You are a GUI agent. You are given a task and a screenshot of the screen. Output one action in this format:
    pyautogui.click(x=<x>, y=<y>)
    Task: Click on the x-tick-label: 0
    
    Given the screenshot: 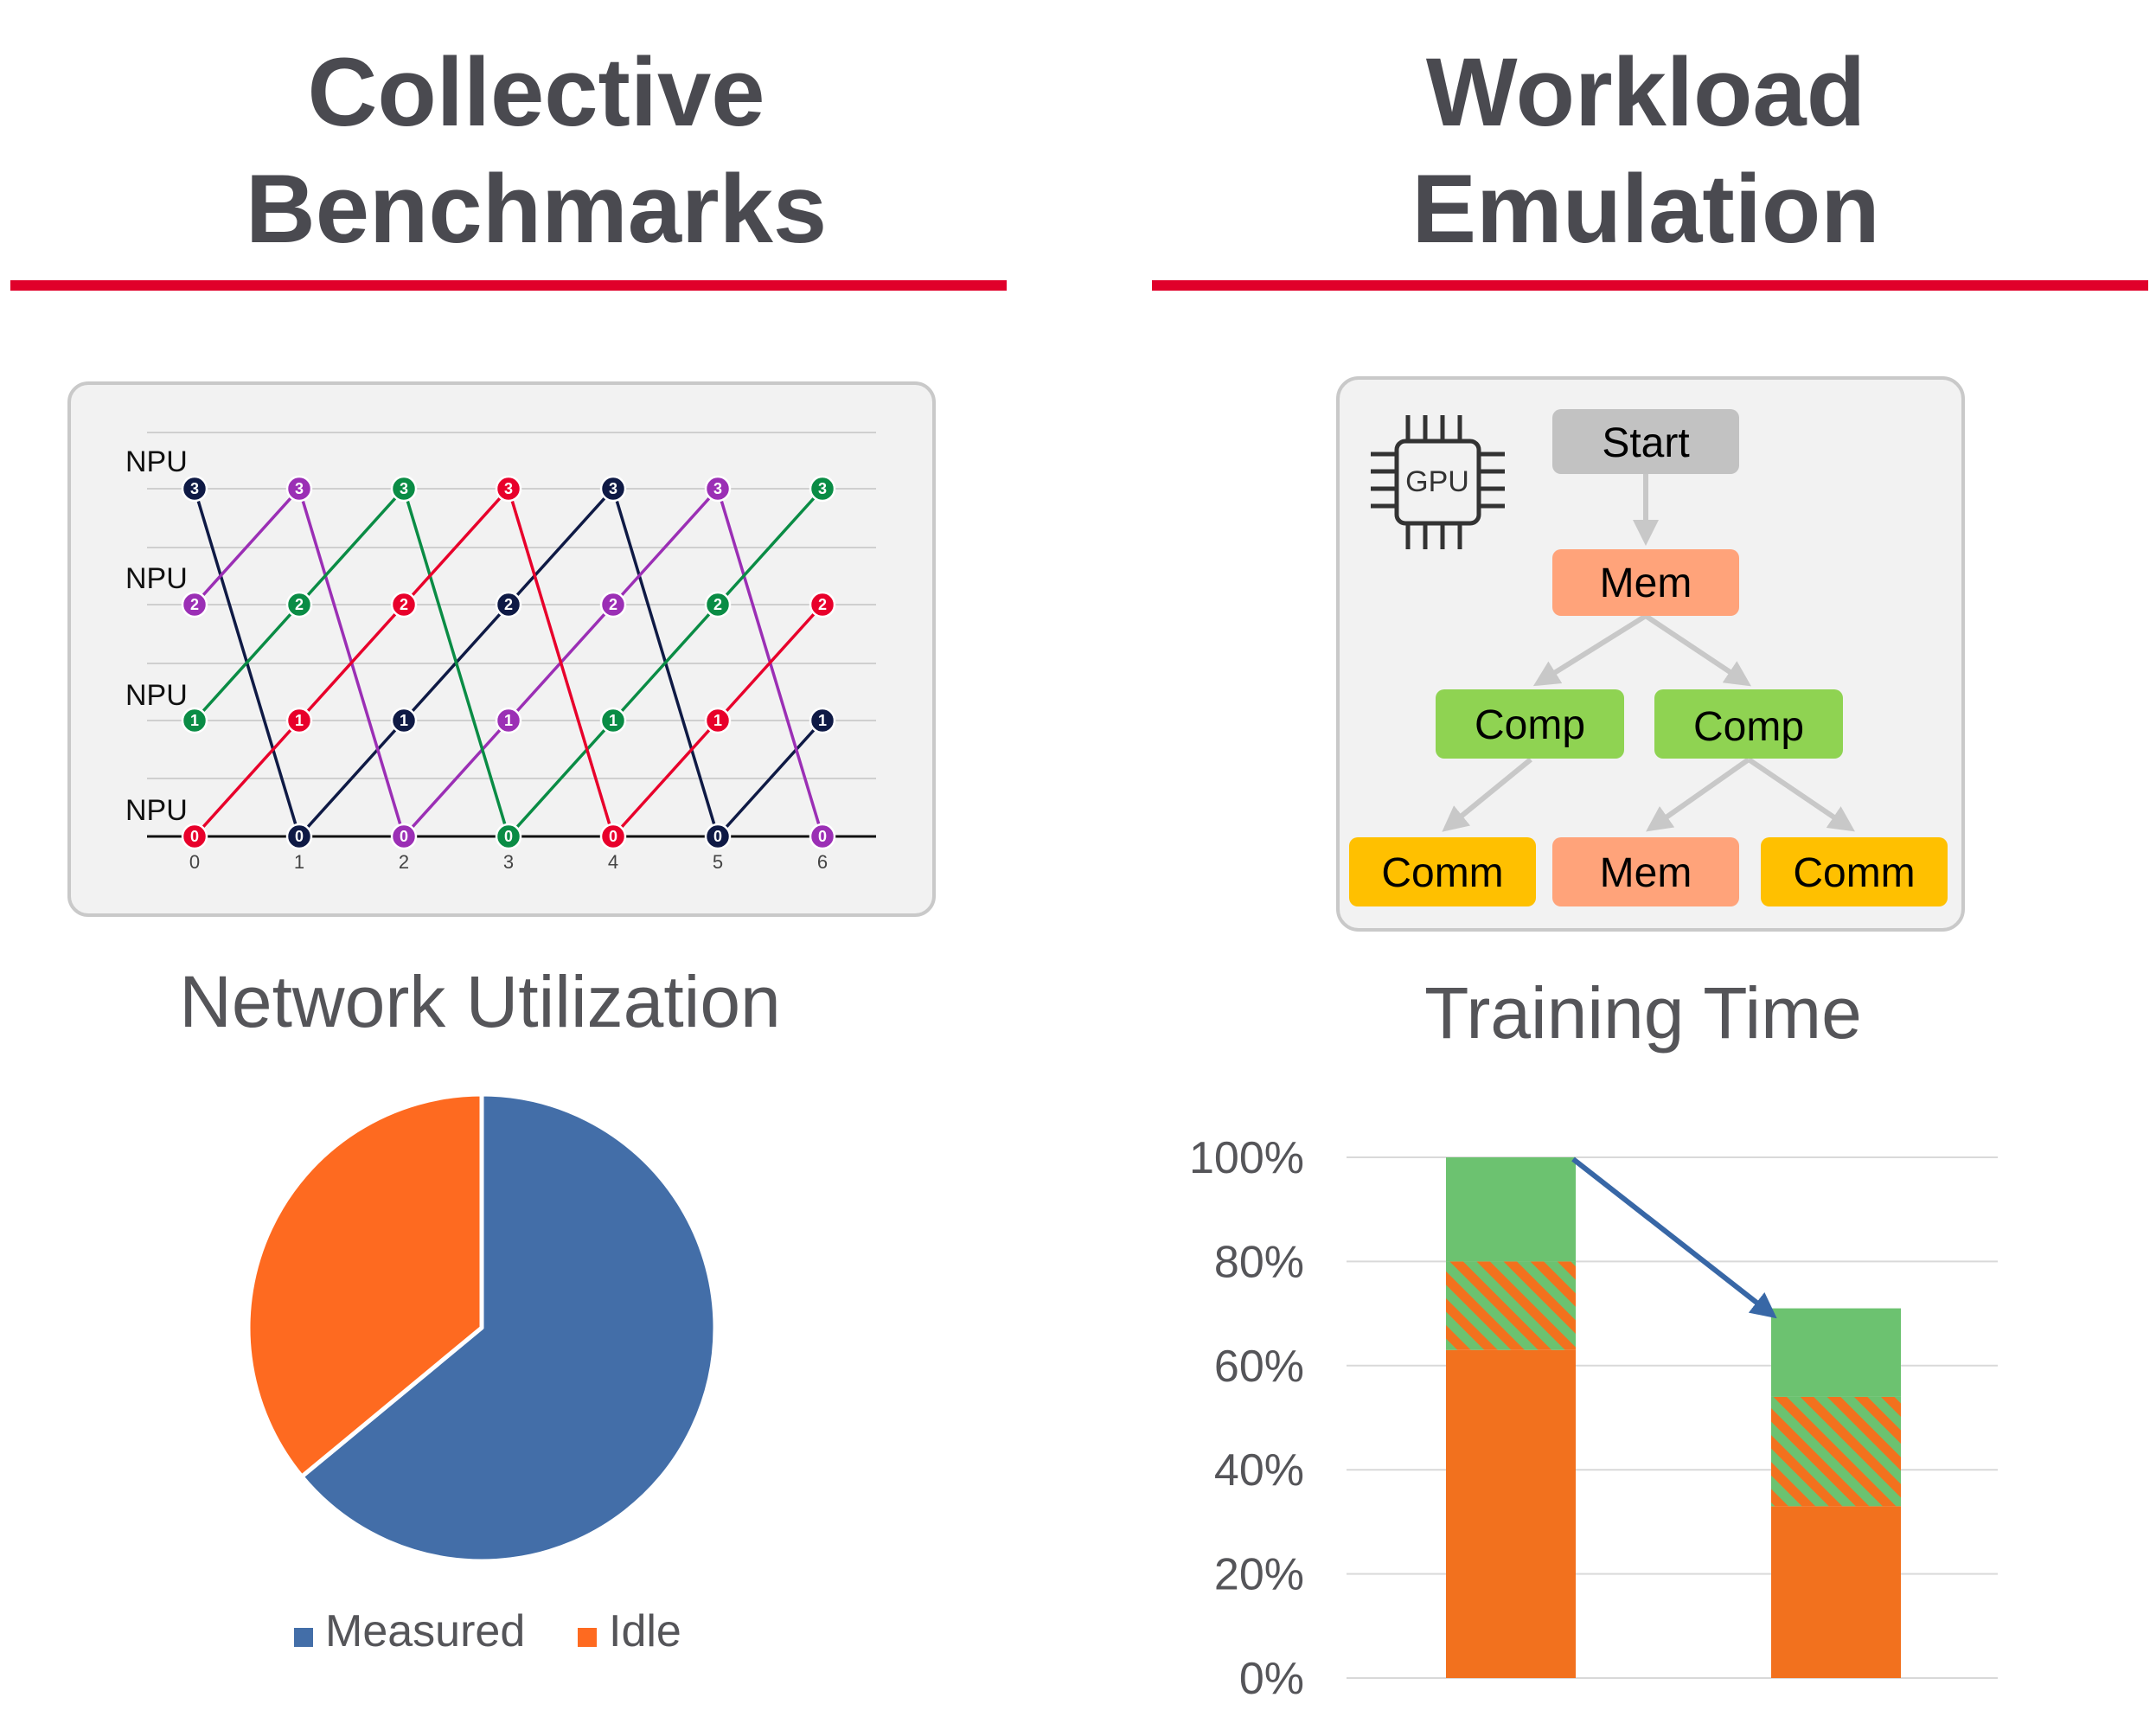 What is the action you would take?
    pyautogui.click(x=195, y=862)
    